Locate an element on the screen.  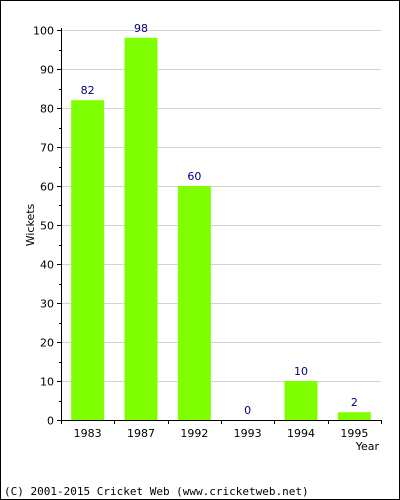
bar-value-label: 98 is located at coordinates (141, 28).